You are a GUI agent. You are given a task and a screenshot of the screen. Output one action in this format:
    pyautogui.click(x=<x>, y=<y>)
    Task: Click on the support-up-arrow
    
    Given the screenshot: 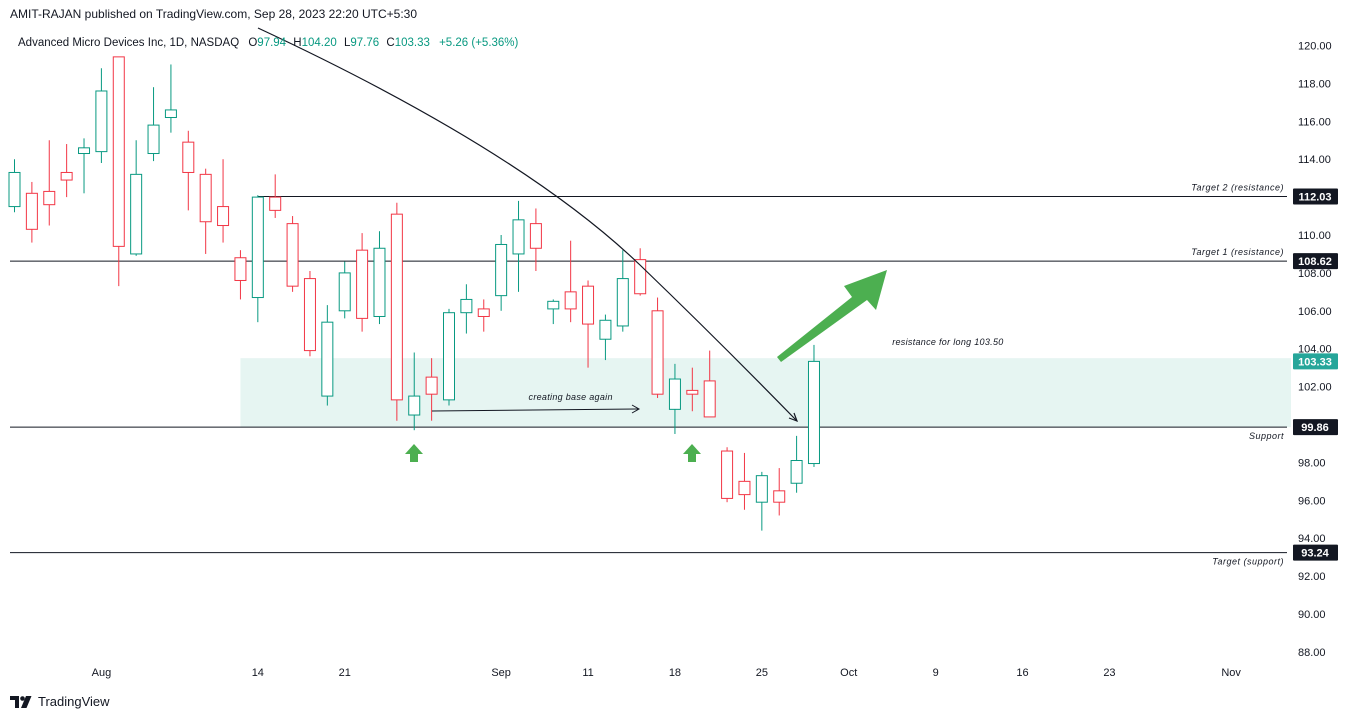 What is the action you would take?
    pyautogui.click(x=692, y=453)
    